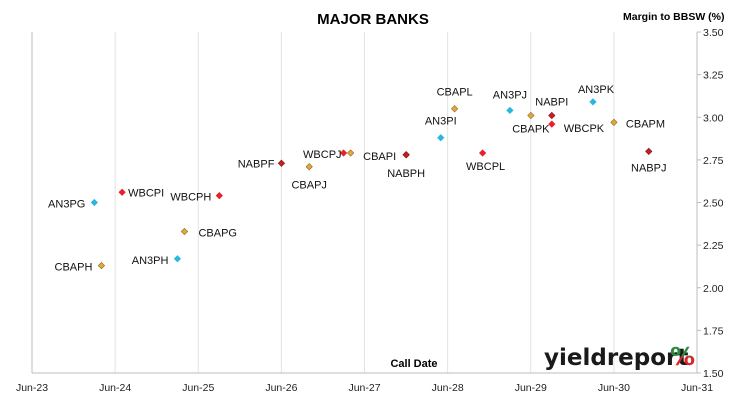 This screenshot has height=400, width=730. Describe the element at coordinates (531, 115) in the screenshot. I see `data-point-cbapk` at that location.